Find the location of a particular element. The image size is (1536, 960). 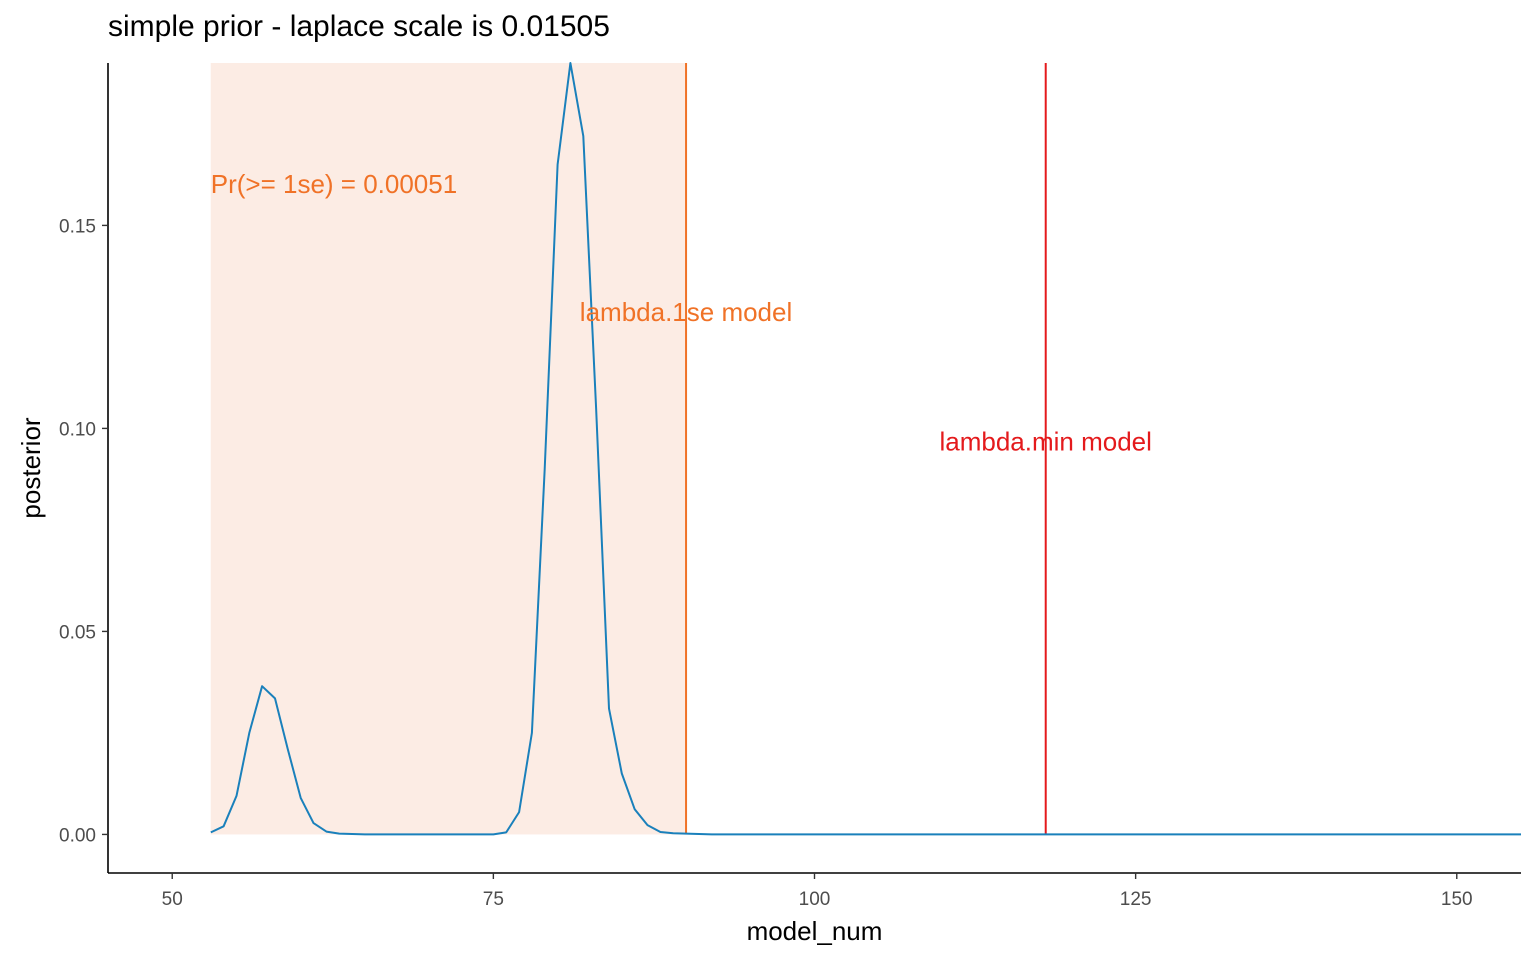

x-tick-label: 50 is located at coordinates (172, 899).